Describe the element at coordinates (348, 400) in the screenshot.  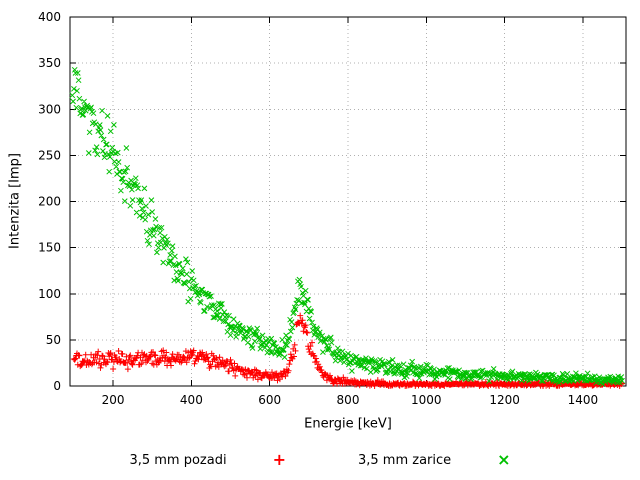
I see `x-tick-label: 800` at that location.